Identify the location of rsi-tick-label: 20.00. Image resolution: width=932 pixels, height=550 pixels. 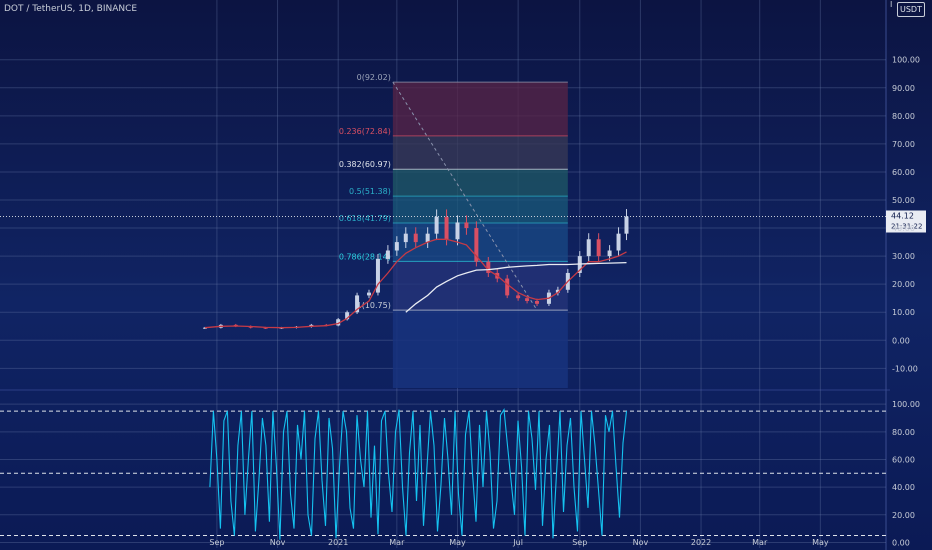
(903, 515).